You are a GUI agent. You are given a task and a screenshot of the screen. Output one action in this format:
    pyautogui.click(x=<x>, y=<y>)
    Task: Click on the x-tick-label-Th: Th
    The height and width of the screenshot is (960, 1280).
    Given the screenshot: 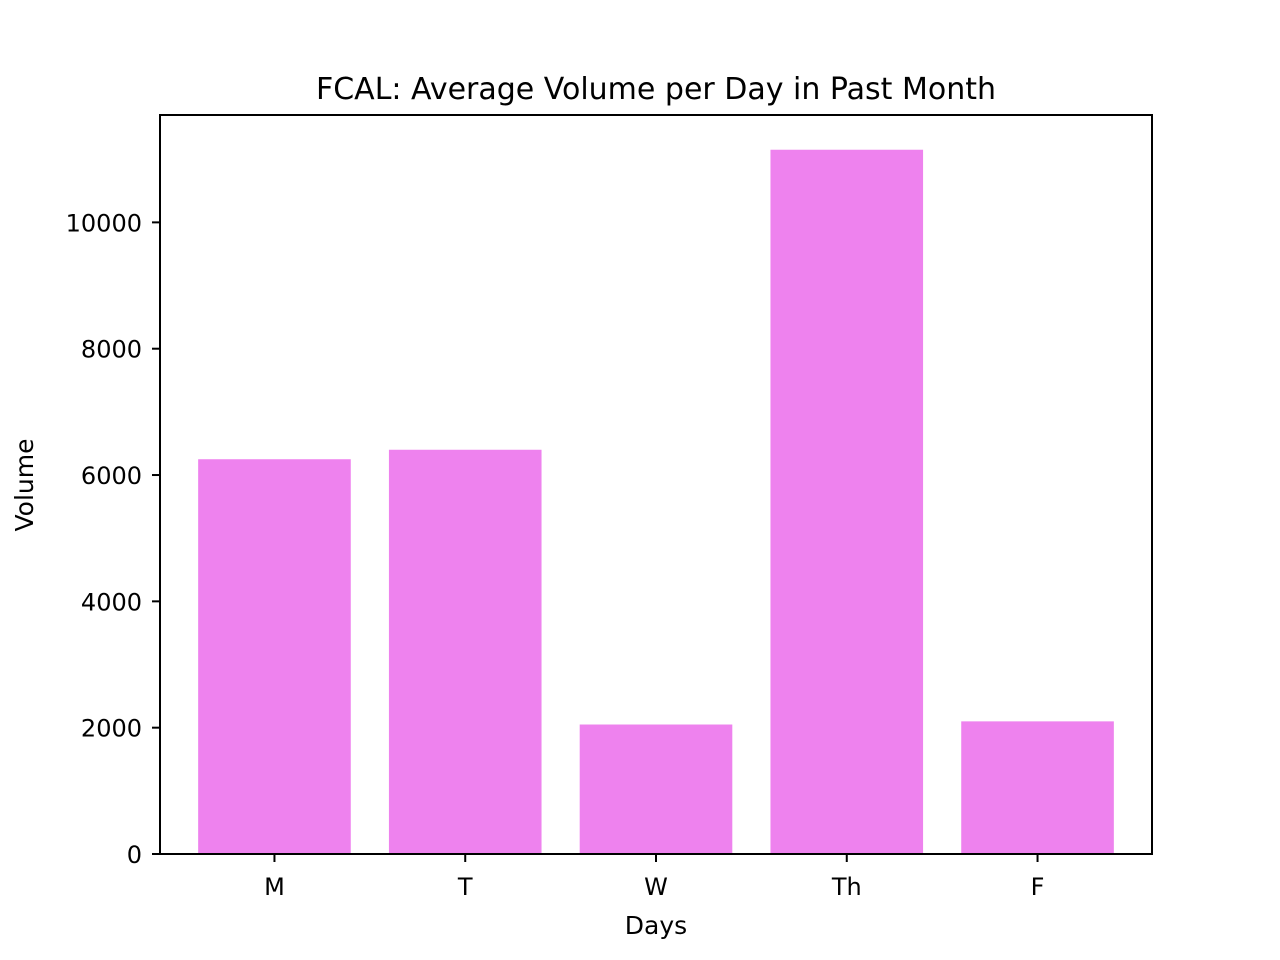 What is the action you would take?
    pyautogui.click(x=846, y=887)
    